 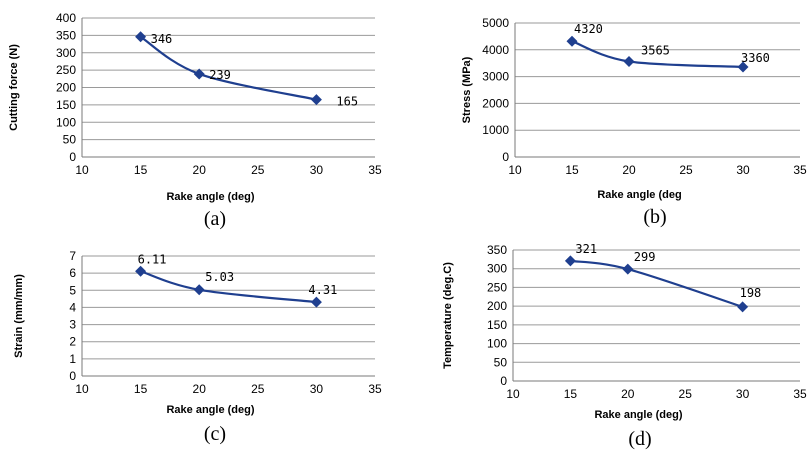 What do you see at coordinates (503, 381) in the screenshot?
I see `ytick-d-0: 0` at bounding box center [503, 381].